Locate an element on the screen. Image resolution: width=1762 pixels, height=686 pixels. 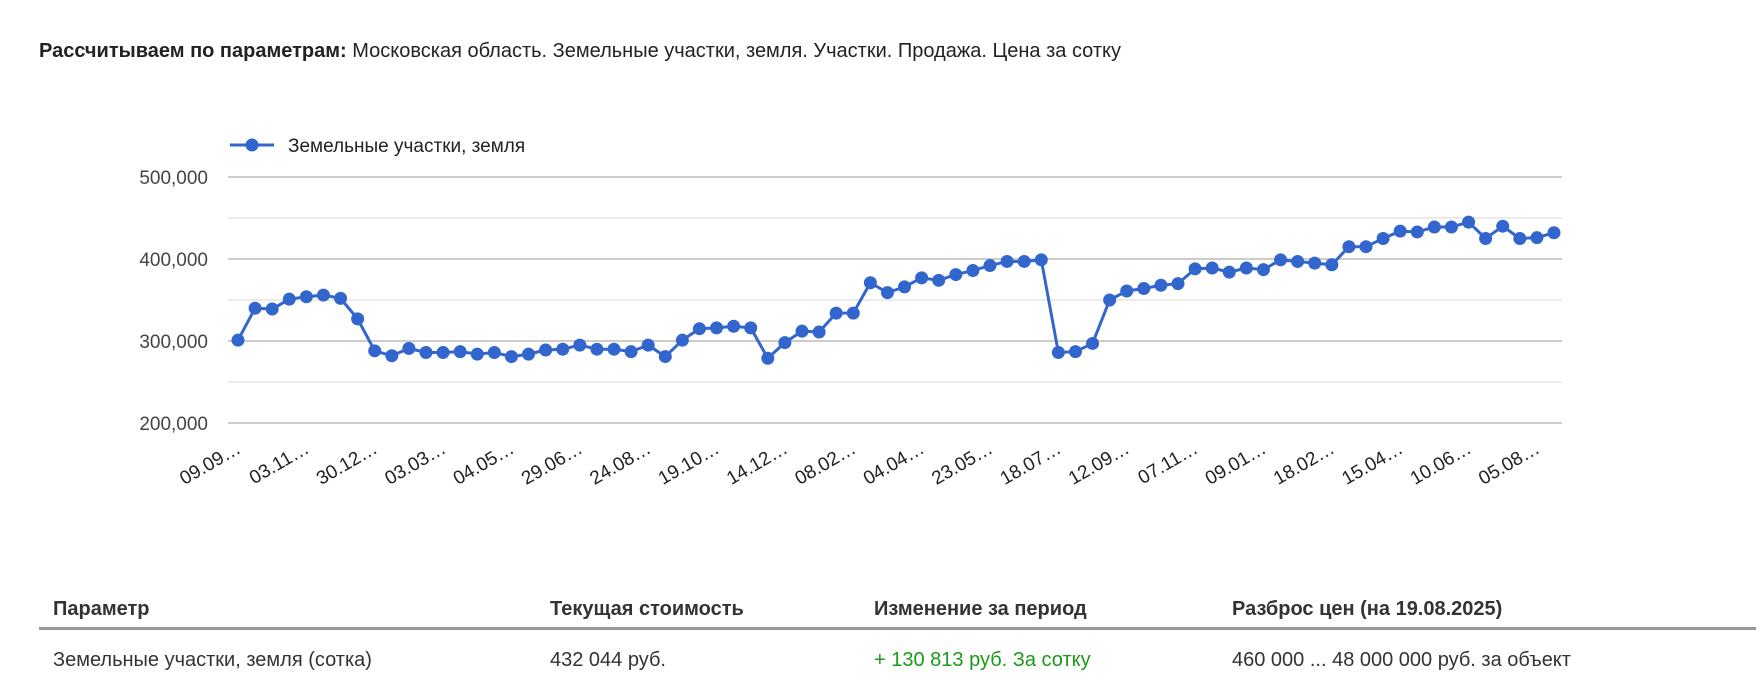
header-change: Изменение за период is located at coordinates (980, 609).